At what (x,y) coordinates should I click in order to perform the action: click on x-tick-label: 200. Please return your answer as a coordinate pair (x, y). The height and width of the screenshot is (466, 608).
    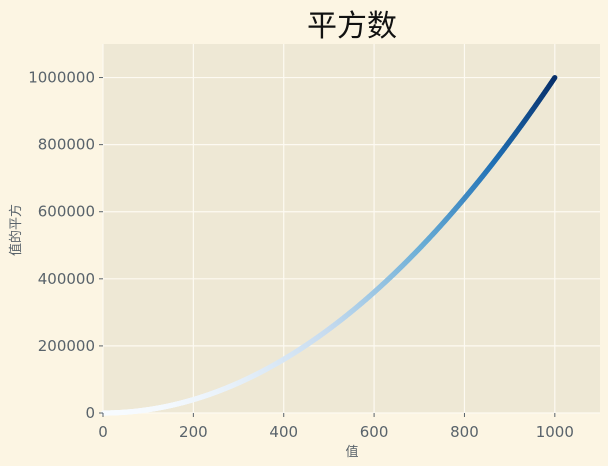
    Looking at the image, I should click on (193, 432).